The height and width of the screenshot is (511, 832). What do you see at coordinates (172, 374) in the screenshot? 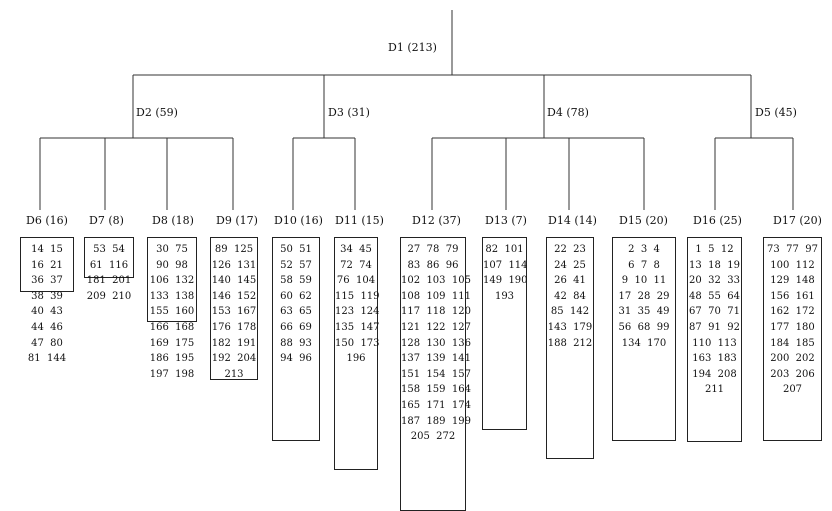
I see `member-row: 197 198` at bounding box center [172, 374].